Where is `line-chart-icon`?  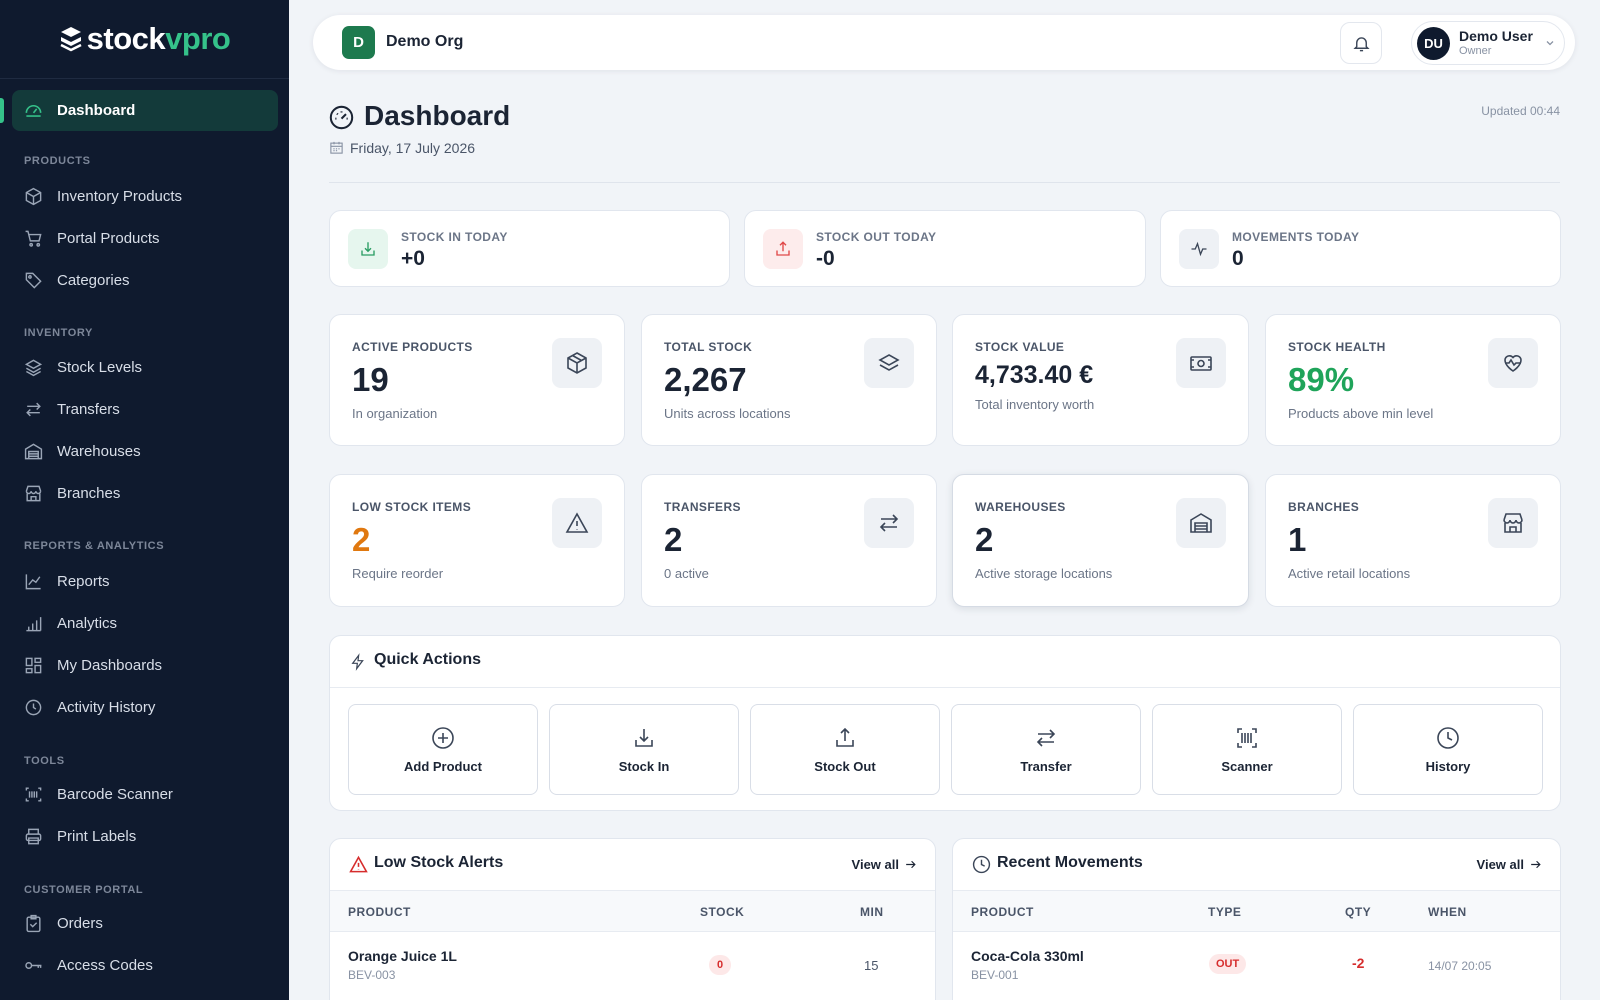
line-chart-icon is located at coordinates (33, 581).